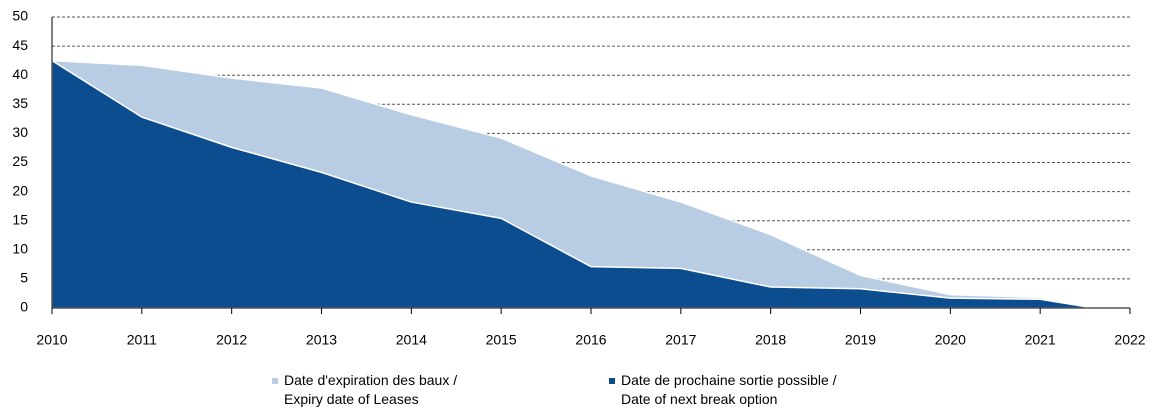 The height and width of the screenshot is (410, 1155). Describe the element at coordinates (1040, 340) in the screenshot. I see `x-tick-label: 2021` at that location.